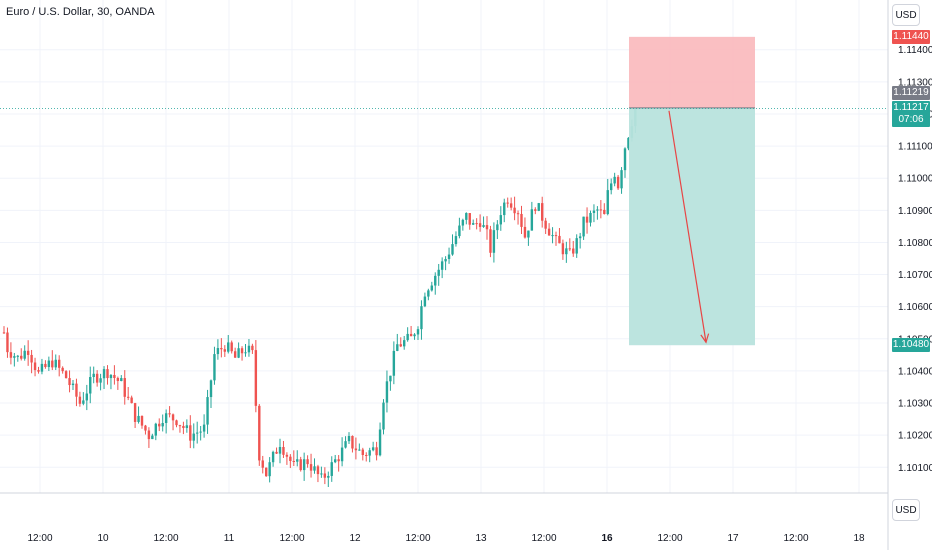 The width and height of the screenshot is (932, 550). Describe the element at coordinates (911, 120) in the screenshot. I see `candle-countdown: 07:06` at that location.